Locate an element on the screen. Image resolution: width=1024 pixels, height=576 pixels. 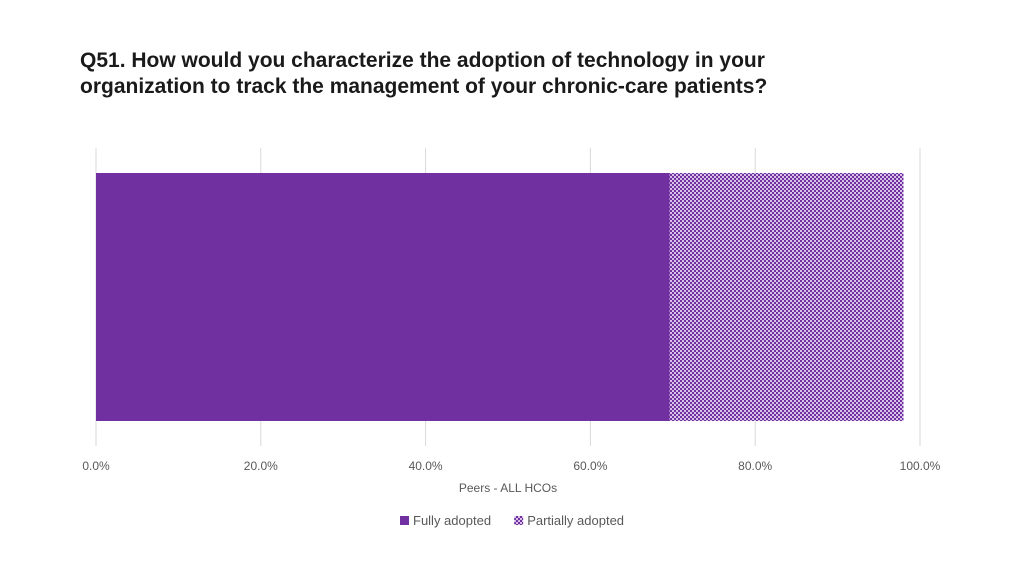
legend: Fully adopted Partially adopted is located at coordinates (512, 520).